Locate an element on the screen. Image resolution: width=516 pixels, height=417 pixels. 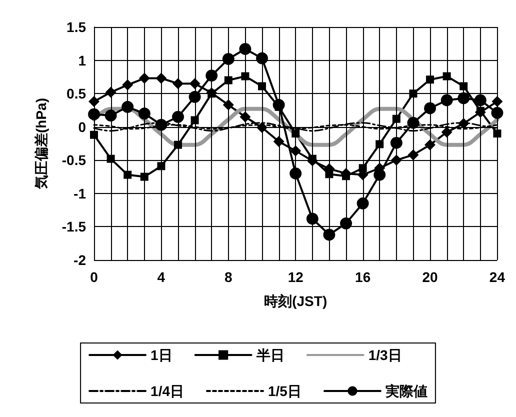
legend-label: 実際値 is located at coordinates (406, 391).